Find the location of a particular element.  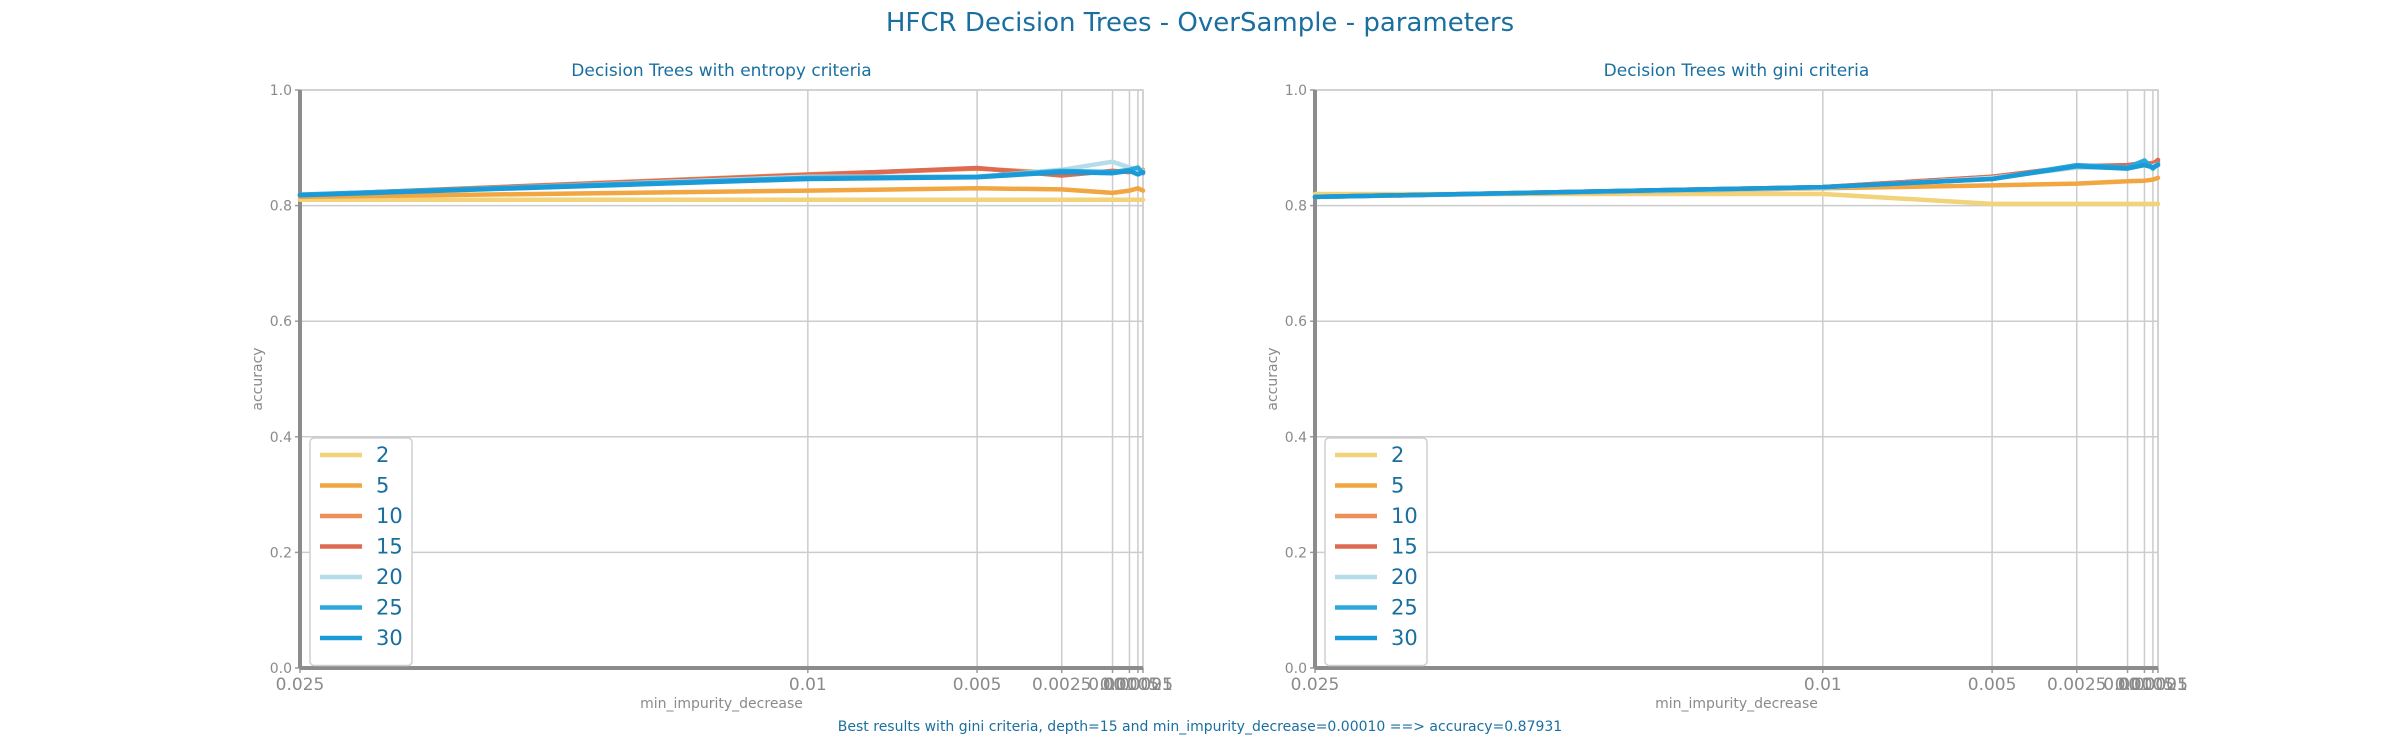

panel-title: Decision Trees with gini criteria is located at coordinates (1737, 71).